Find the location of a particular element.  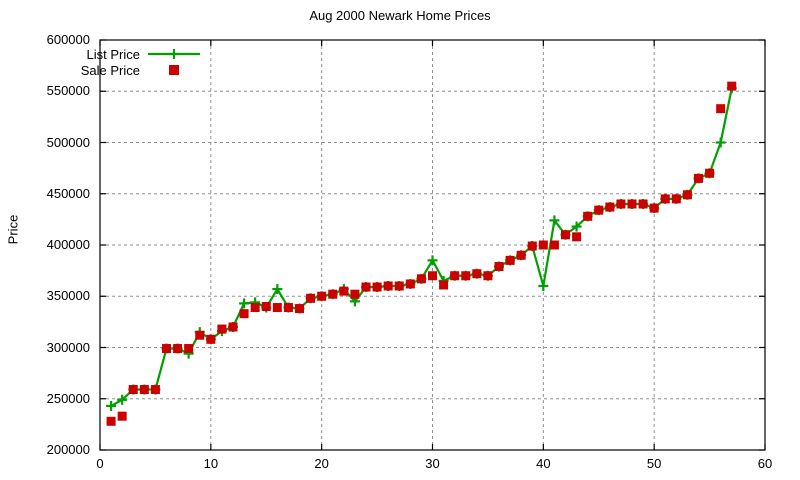

legend-item-sale-price: Sale Price is located at coordinates (110, 70).